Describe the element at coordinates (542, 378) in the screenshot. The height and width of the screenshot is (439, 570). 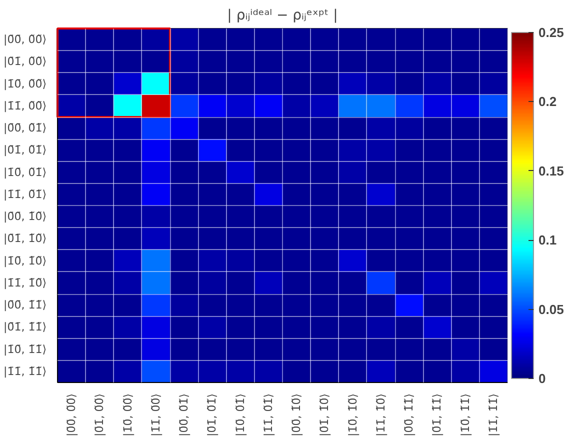
I see `color-bar-label: 0` at that location.